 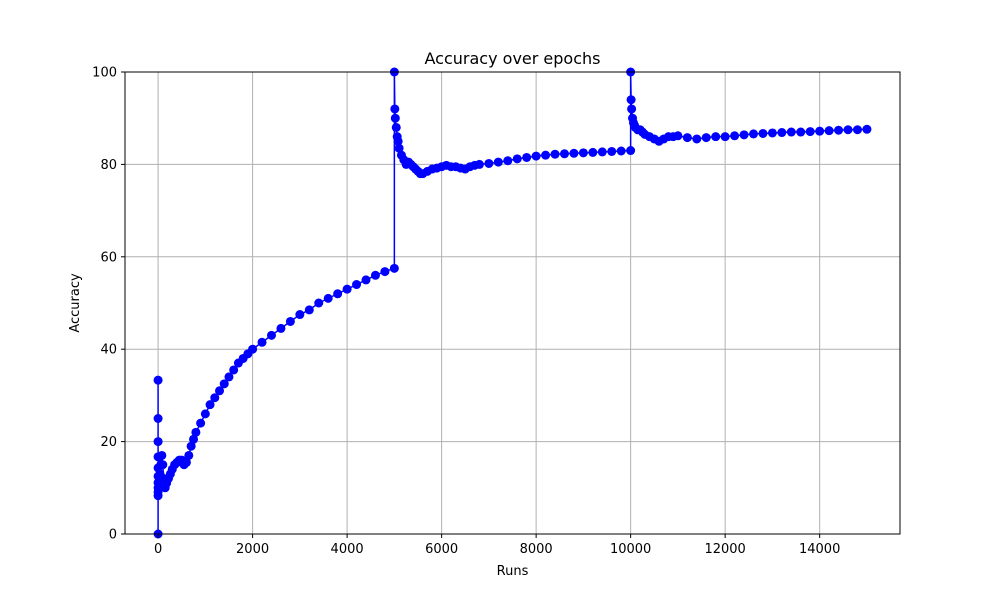 What do you see at coordinates (441, 549) in the screenshot?
I see `x-tick-label: 6000` at bounding box center [441, 549].